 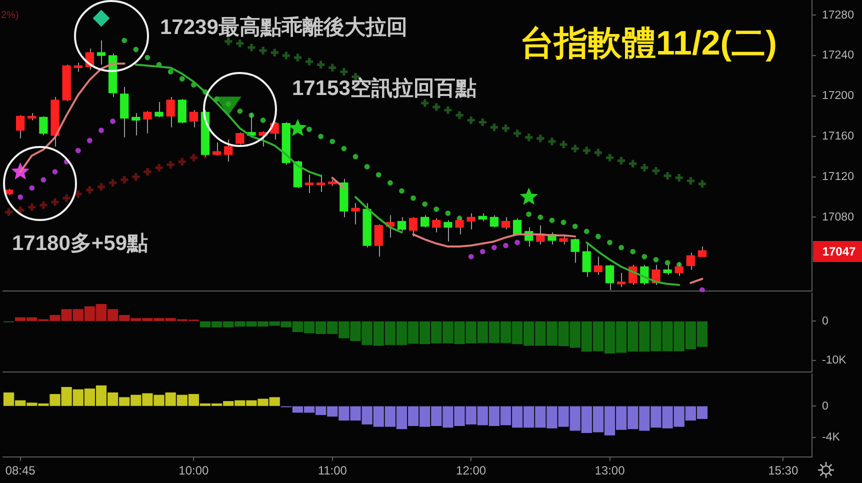 I want to click on text: 台指軟體11/2(二), so click(x=648, y=43).